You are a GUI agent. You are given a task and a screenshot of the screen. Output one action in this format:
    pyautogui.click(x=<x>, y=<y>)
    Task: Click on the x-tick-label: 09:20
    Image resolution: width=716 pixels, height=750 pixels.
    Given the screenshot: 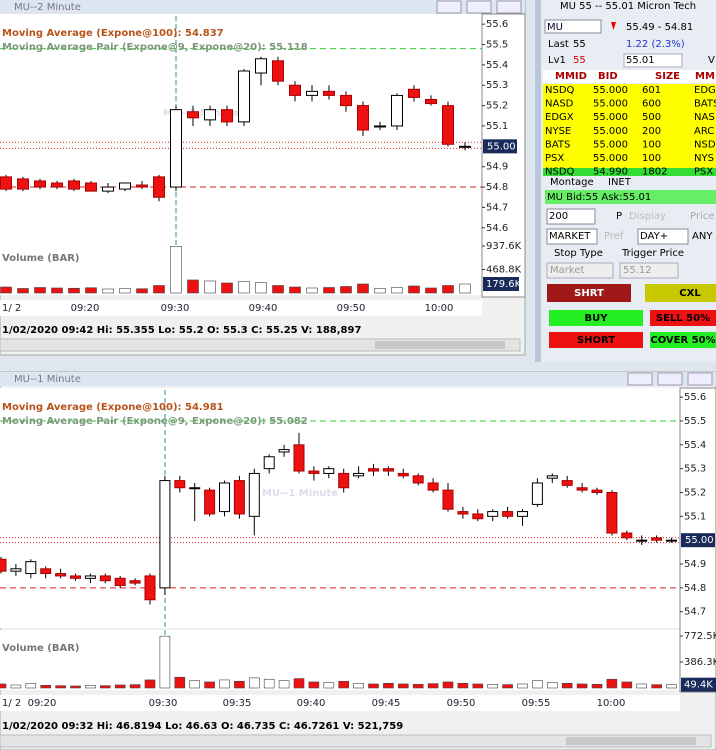 What is the action you would take?
    pyautogui.click(x=42, y=703)
    